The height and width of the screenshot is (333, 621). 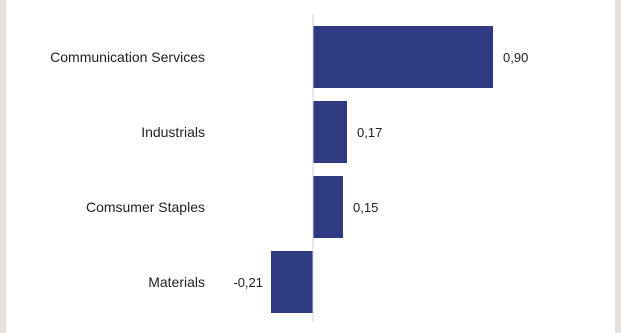 What do you see at coordinates (515, 57) in the screenshot?
I see `value-label-0: 0,90` at bounding box center [515, 57].